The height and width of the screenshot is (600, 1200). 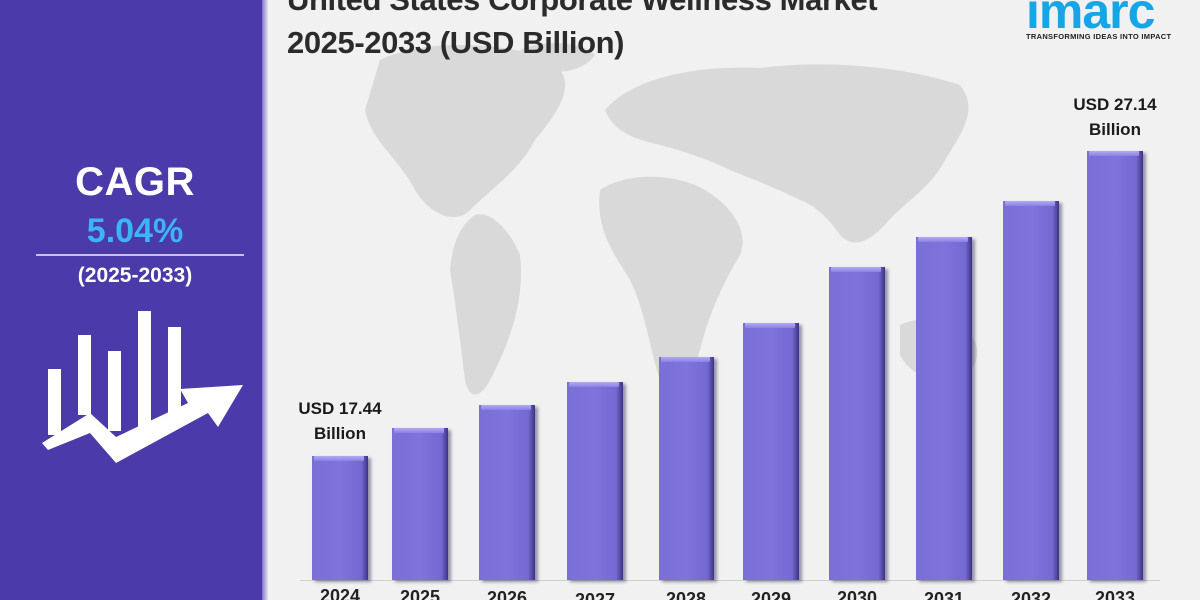 What do you see at coordinates (456, 42) in the screenshot?
I see `title-line-2: 2025-2033 (USD Billion)` at bounding box center [456, 42].